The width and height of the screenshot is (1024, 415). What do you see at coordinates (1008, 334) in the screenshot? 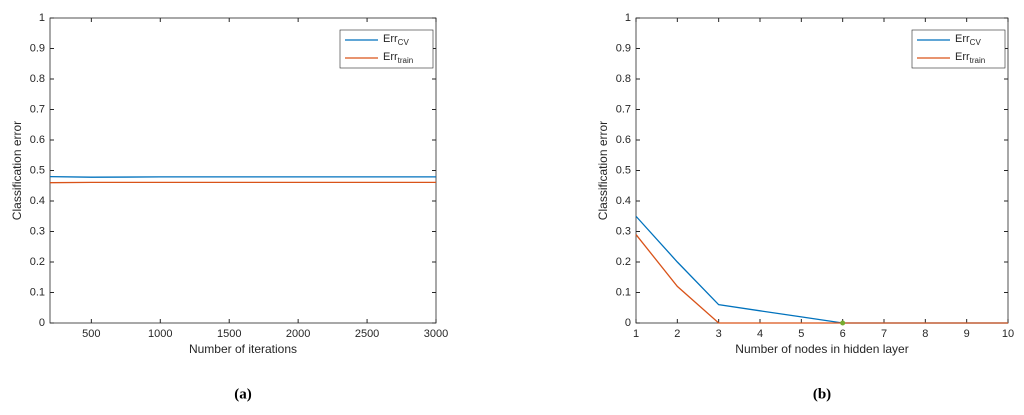
I see `x-tick-label: 10` at bounding box center [1008, 334].